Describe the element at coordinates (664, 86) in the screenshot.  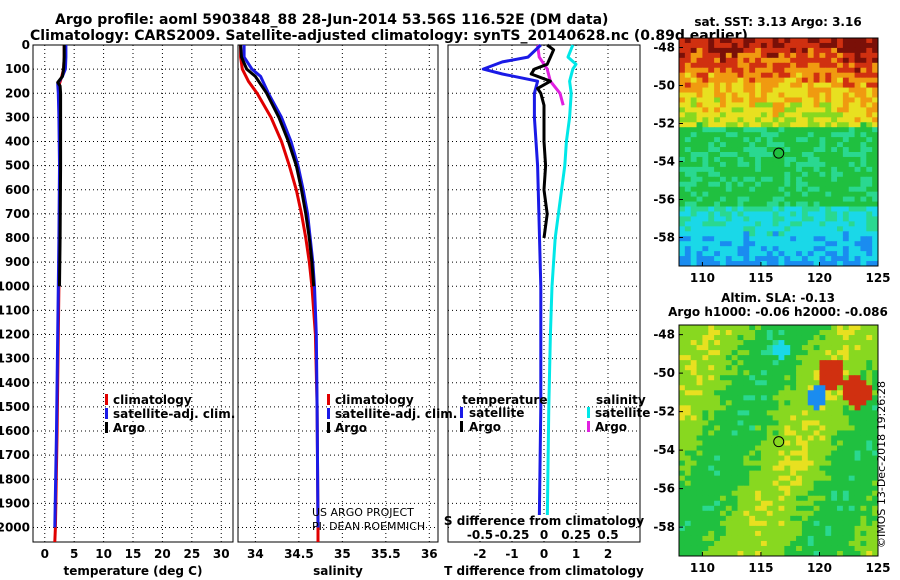
I see `map-y-tick-label: -50` at that location.